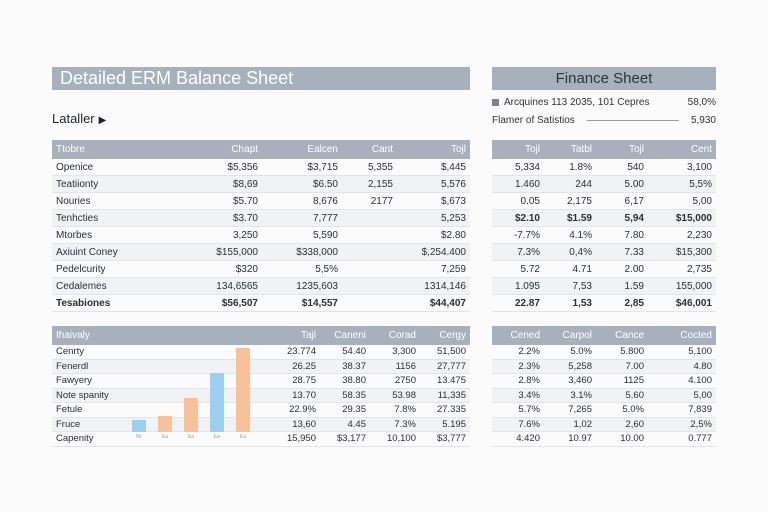 The height and width of the screenshot is (512, 768). I want to click on column-header: Corad, so click(395, 335).